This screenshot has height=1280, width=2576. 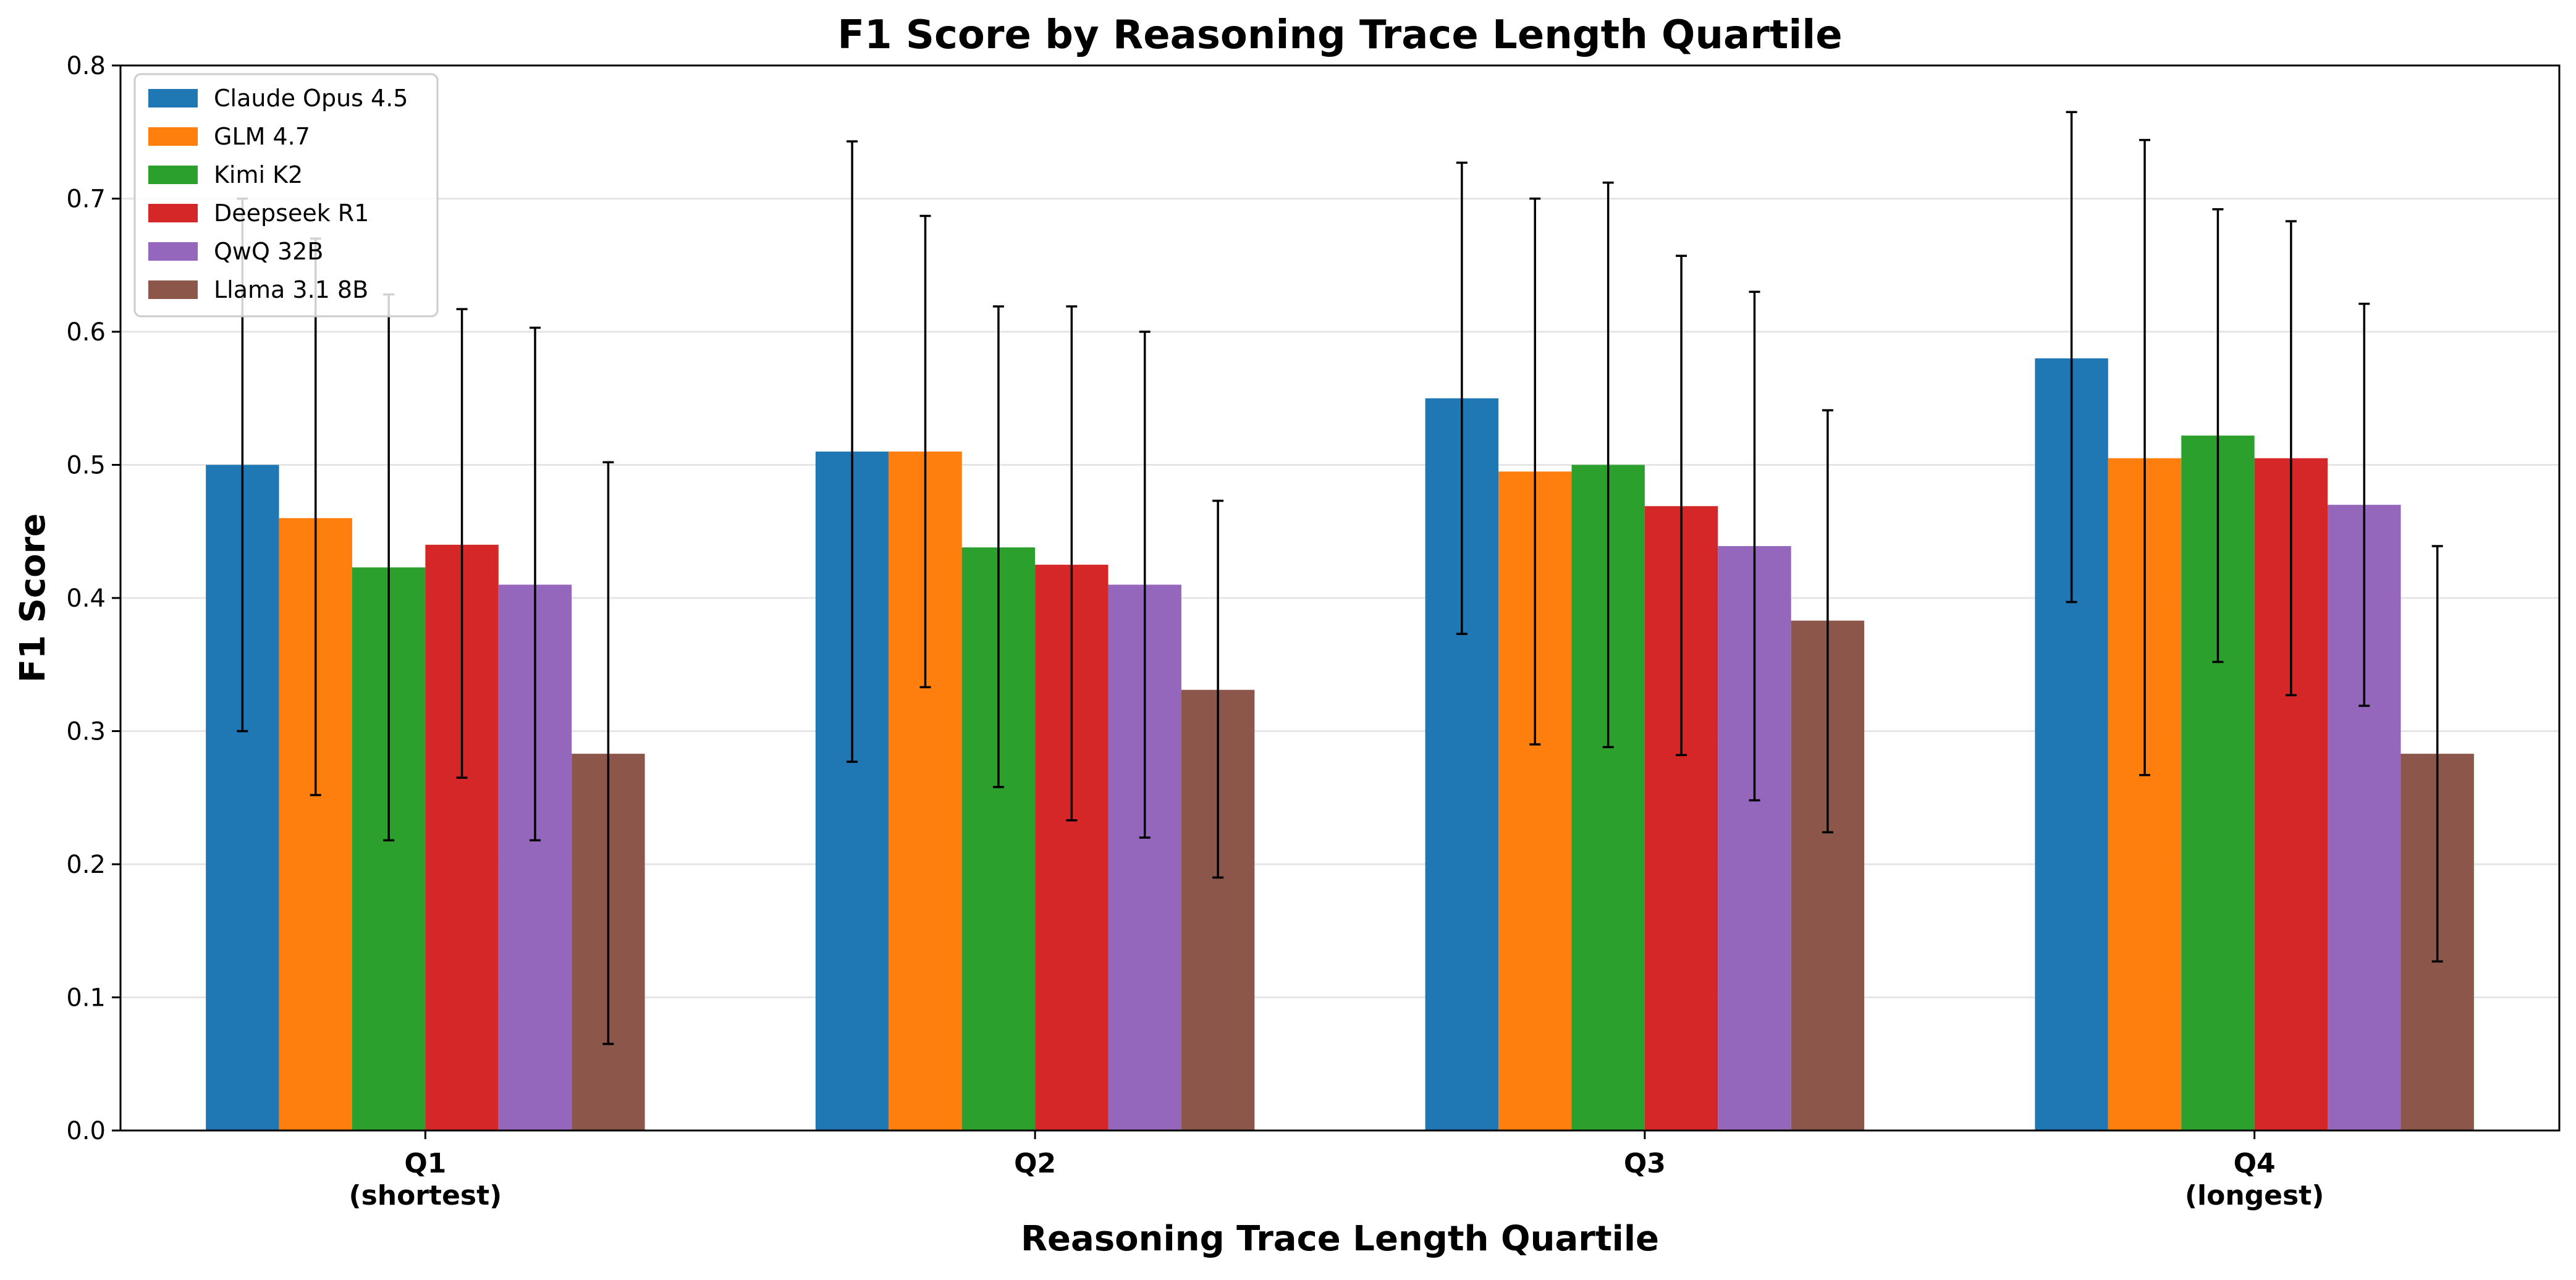 What do you see at coordinates (311, 98) in the screenshot?
I see `legend-label: Claude Opus 4.5` at bounding box center [311, 98].